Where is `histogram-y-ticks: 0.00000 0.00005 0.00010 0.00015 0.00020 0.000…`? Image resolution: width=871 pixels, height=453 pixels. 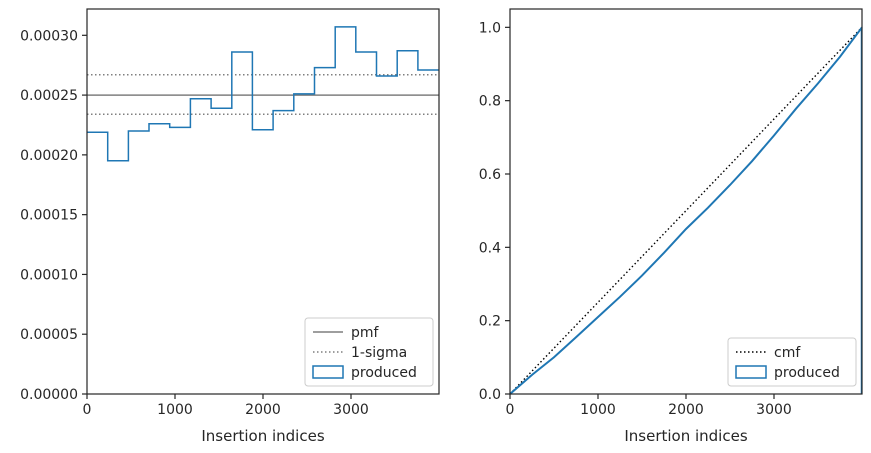
histogram-y-ticks: 0.00000 0.00005 0.00010 0.00015 0.00020 0.000… is located at coordinates (53, 215).